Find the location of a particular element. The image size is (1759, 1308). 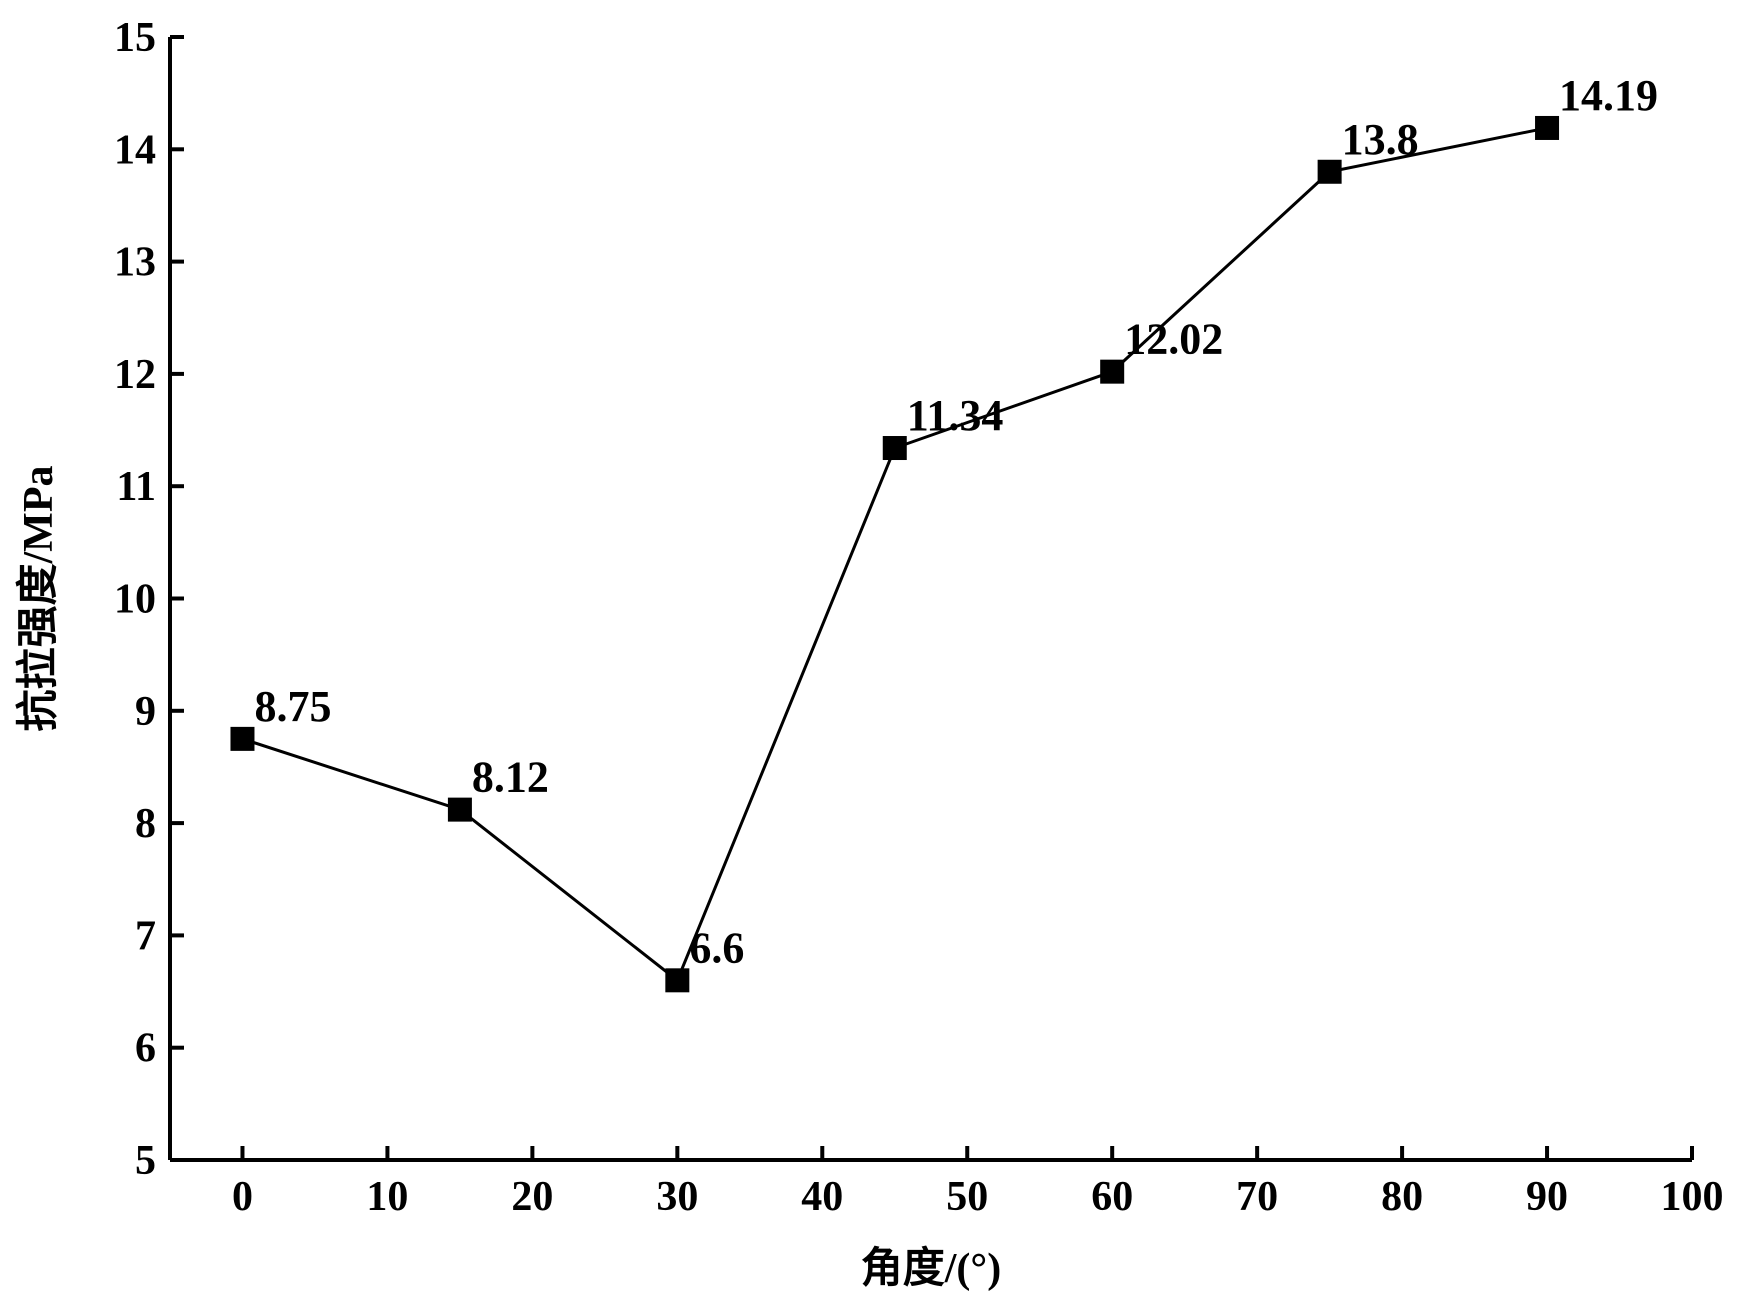

x-tick-label: 100 is located at coordinates (1692, 1197).